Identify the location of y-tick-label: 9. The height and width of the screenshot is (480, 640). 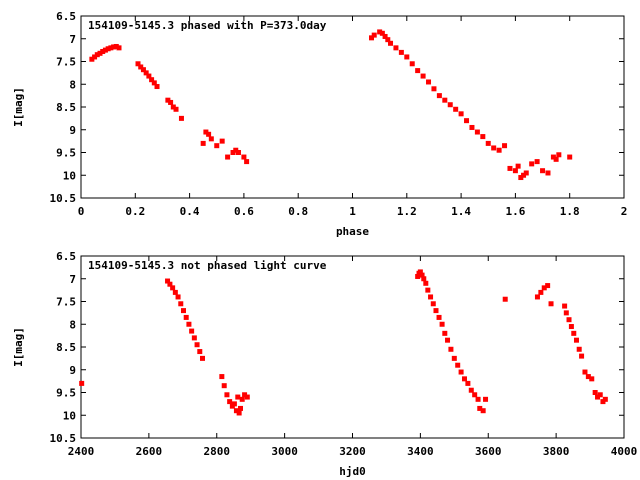
(72, 130).